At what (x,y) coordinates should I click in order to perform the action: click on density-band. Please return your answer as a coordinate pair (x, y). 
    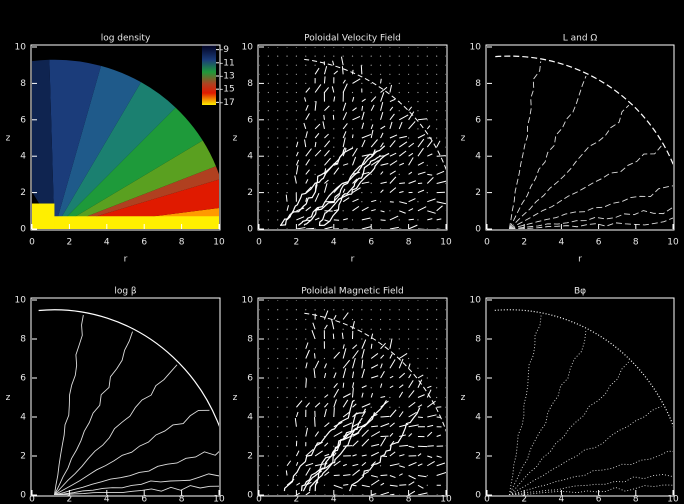
    Looking at the image, I should click on (136, 197).